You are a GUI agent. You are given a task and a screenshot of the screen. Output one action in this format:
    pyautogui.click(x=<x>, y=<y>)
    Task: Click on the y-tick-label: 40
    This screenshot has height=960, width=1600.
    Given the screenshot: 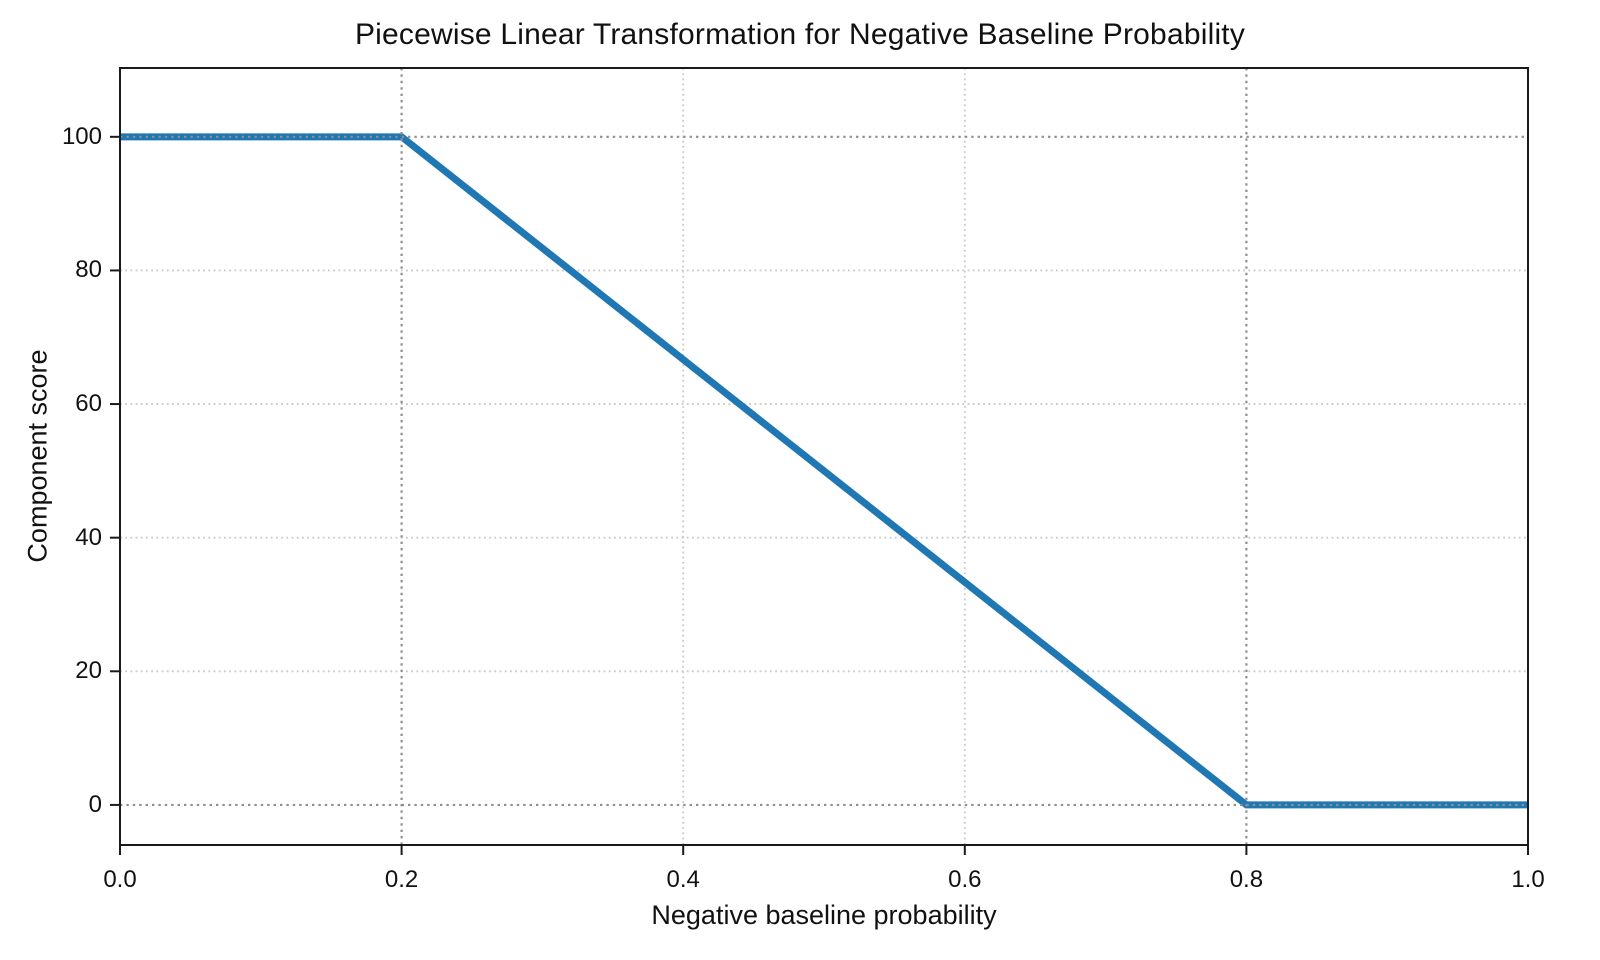 What is the action you would take?
    pyautogui.click(x=88, y=537)
    